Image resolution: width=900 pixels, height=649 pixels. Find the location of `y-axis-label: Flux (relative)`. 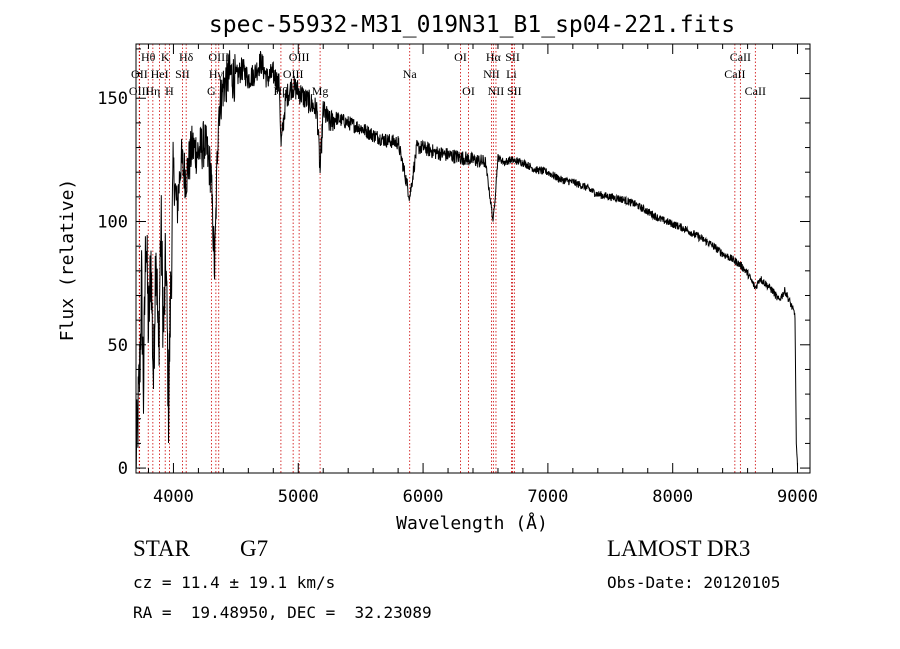

y-axis-label: Flux (relative) is located at coordinates (67, 260).